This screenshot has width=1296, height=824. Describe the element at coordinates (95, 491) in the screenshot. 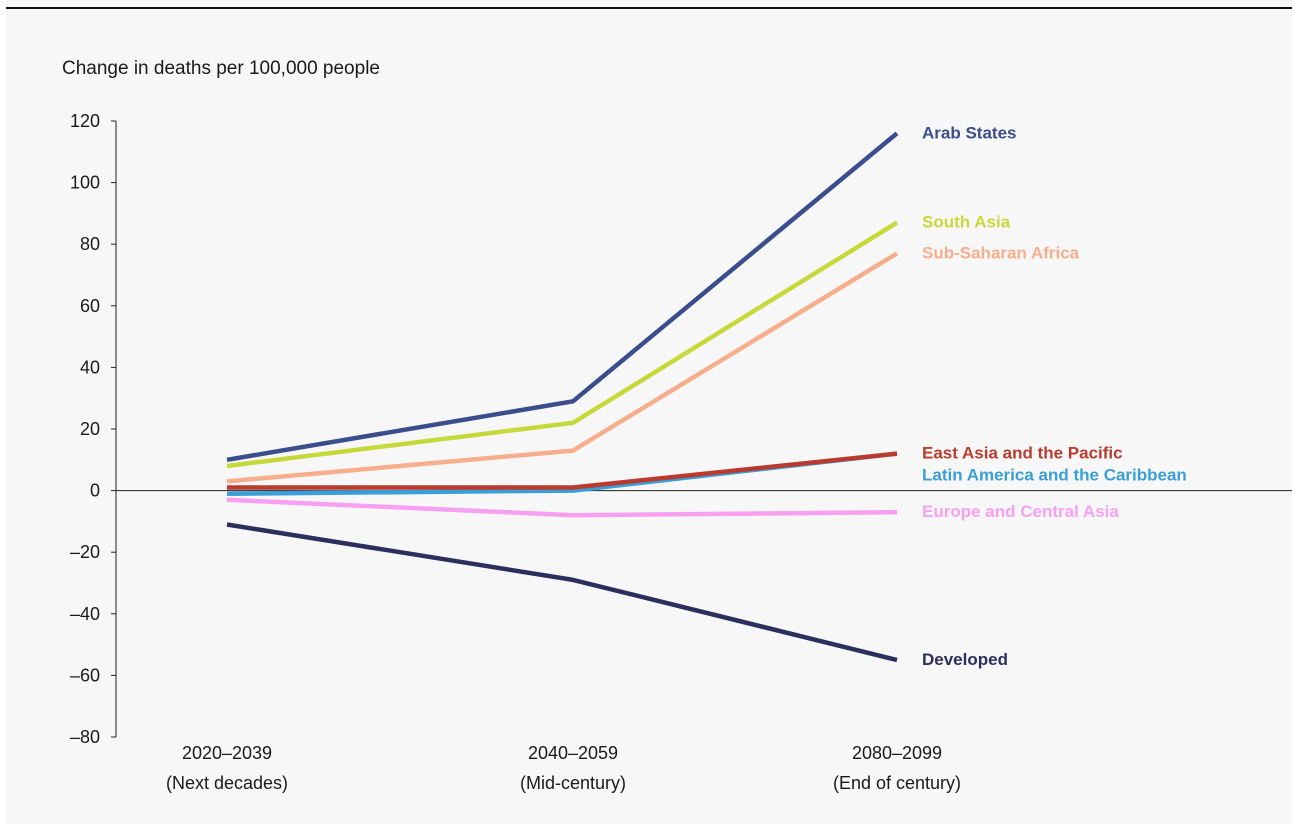

I see `y-tick-label: 0` at that location.